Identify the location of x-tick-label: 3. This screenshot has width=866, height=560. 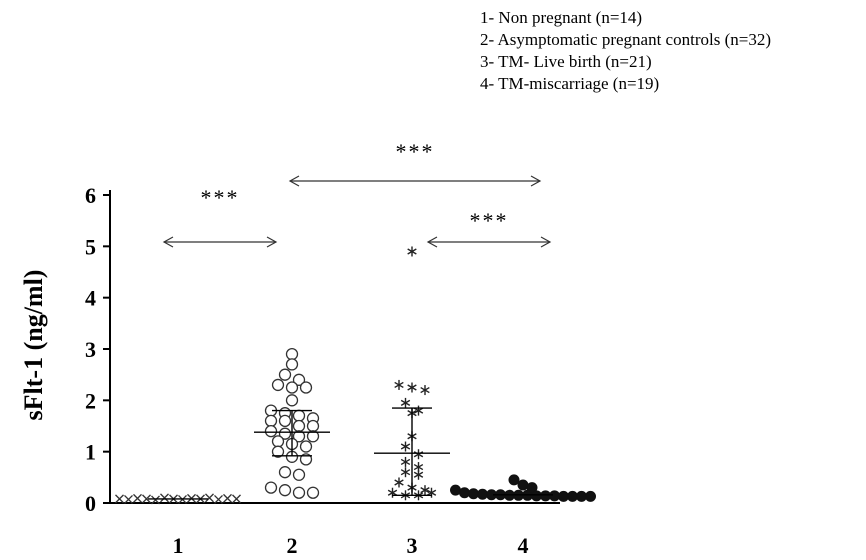
(412, 544).